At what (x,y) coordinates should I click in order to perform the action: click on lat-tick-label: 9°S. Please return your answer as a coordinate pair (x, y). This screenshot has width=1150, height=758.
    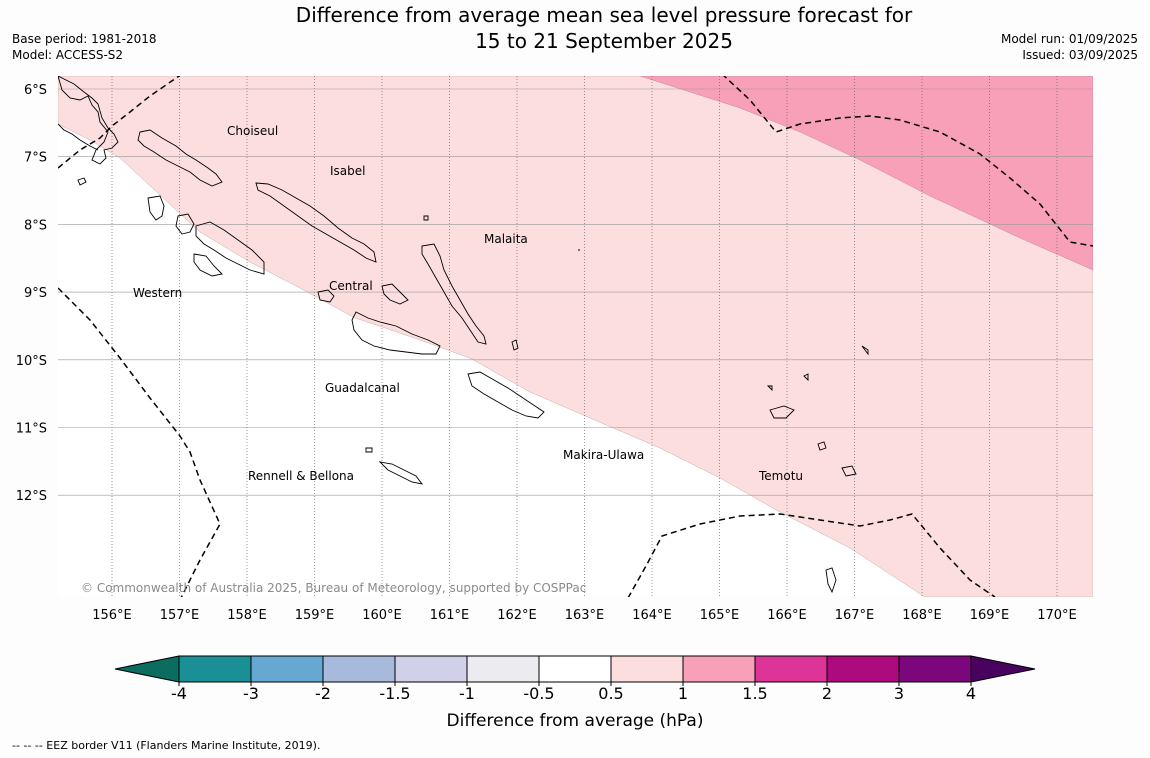
    Looking at the image, I should click on (35, 293).